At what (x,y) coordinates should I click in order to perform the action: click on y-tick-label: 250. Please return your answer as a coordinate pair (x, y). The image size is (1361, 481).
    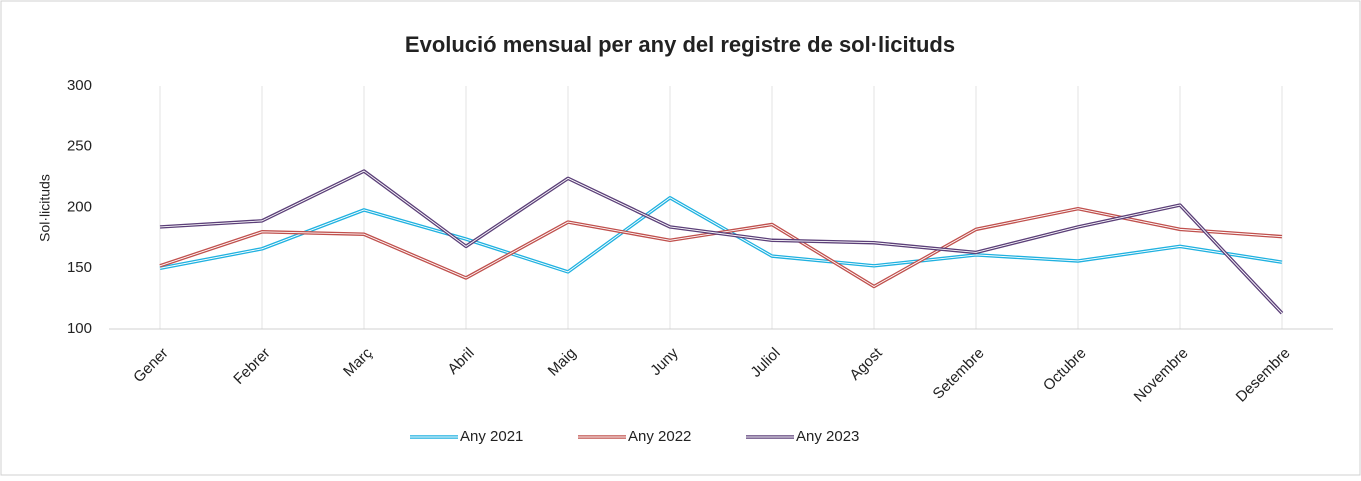
    Looking at the image, I should click on (79, 146).